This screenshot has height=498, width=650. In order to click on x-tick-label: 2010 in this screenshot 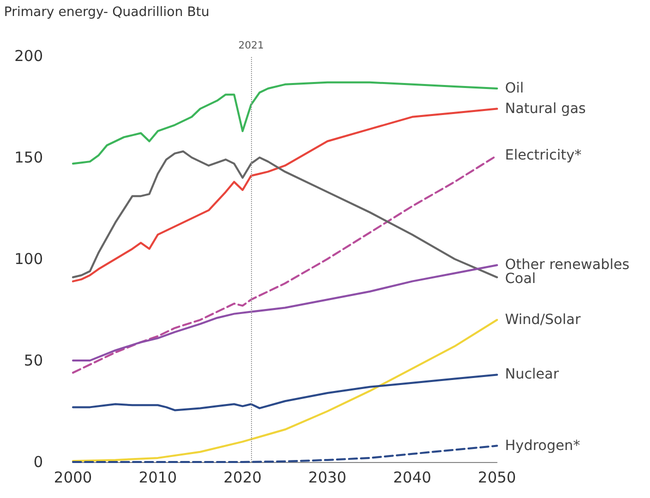, I will do `click(157, 477)`.